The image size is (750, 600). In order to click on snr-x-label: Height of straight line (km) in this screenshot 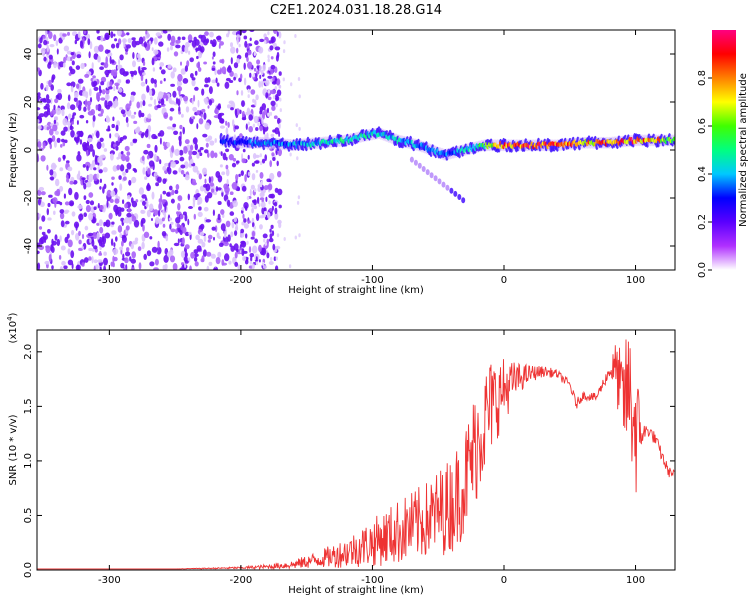, I will do `click(356, 590)`.